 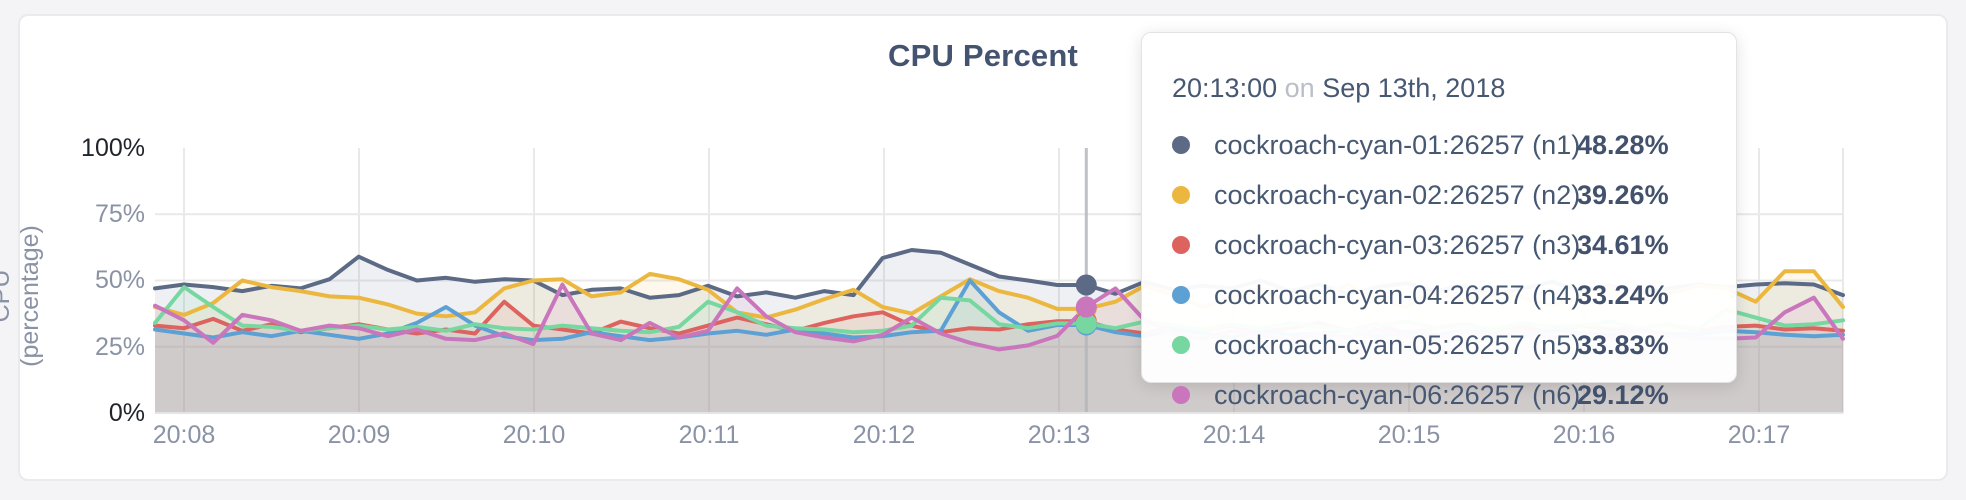 I want to click on series-name: cockroach-cyan-02:26257 (n2), so click(x=1397, y=194).